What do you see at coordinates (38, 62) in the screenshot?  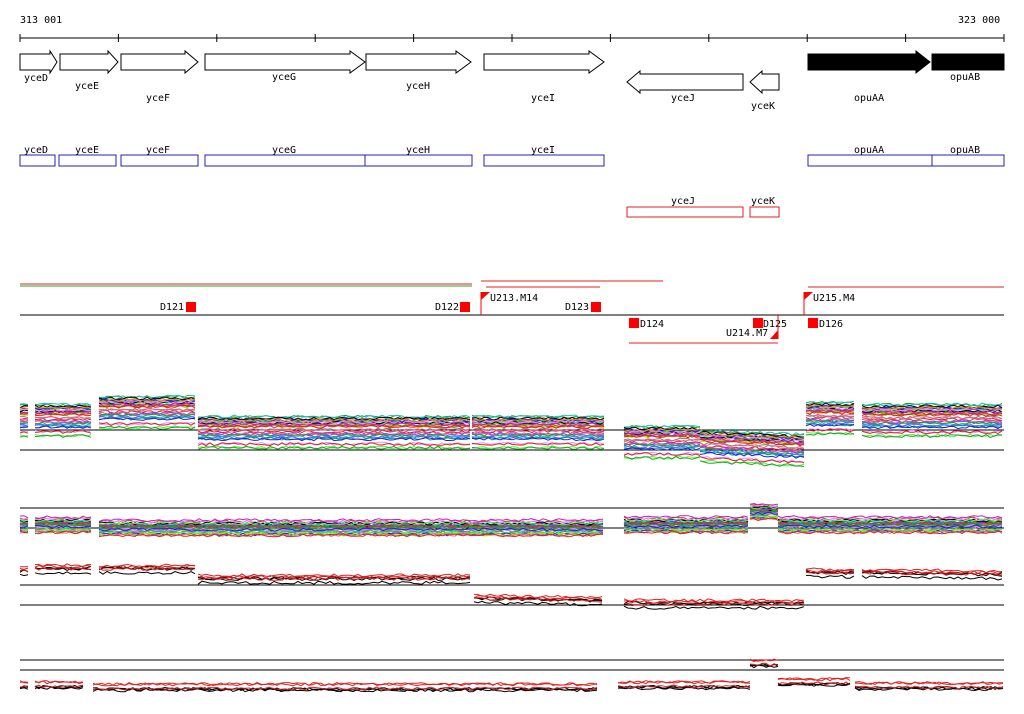 I see `gene-arrow-yceD` at bounding box center [38, 62].